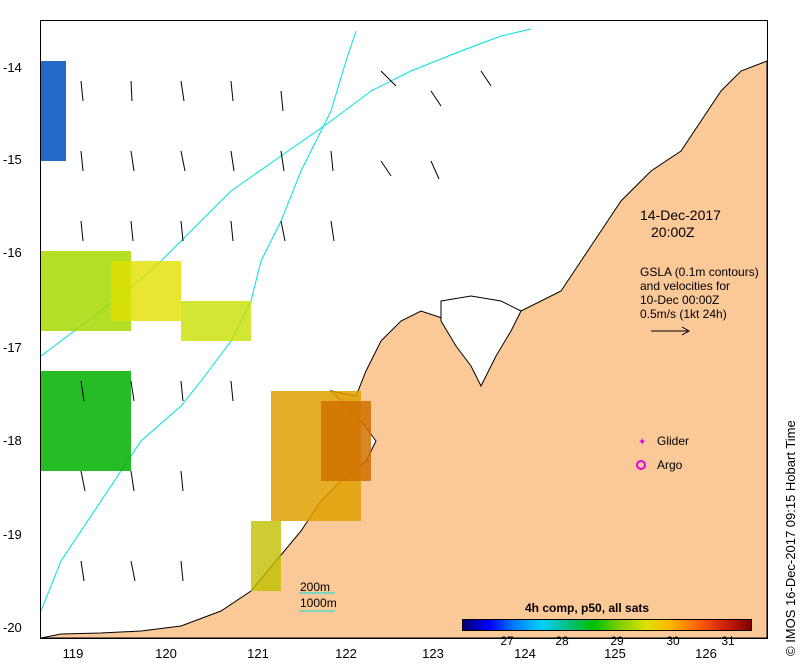 The width and height of the screenshot is (809, 672). What do you see at coordinates (673, 641) in the screenshot?
I see `colorbar-tick: 30` at bounding box center [673, 641].